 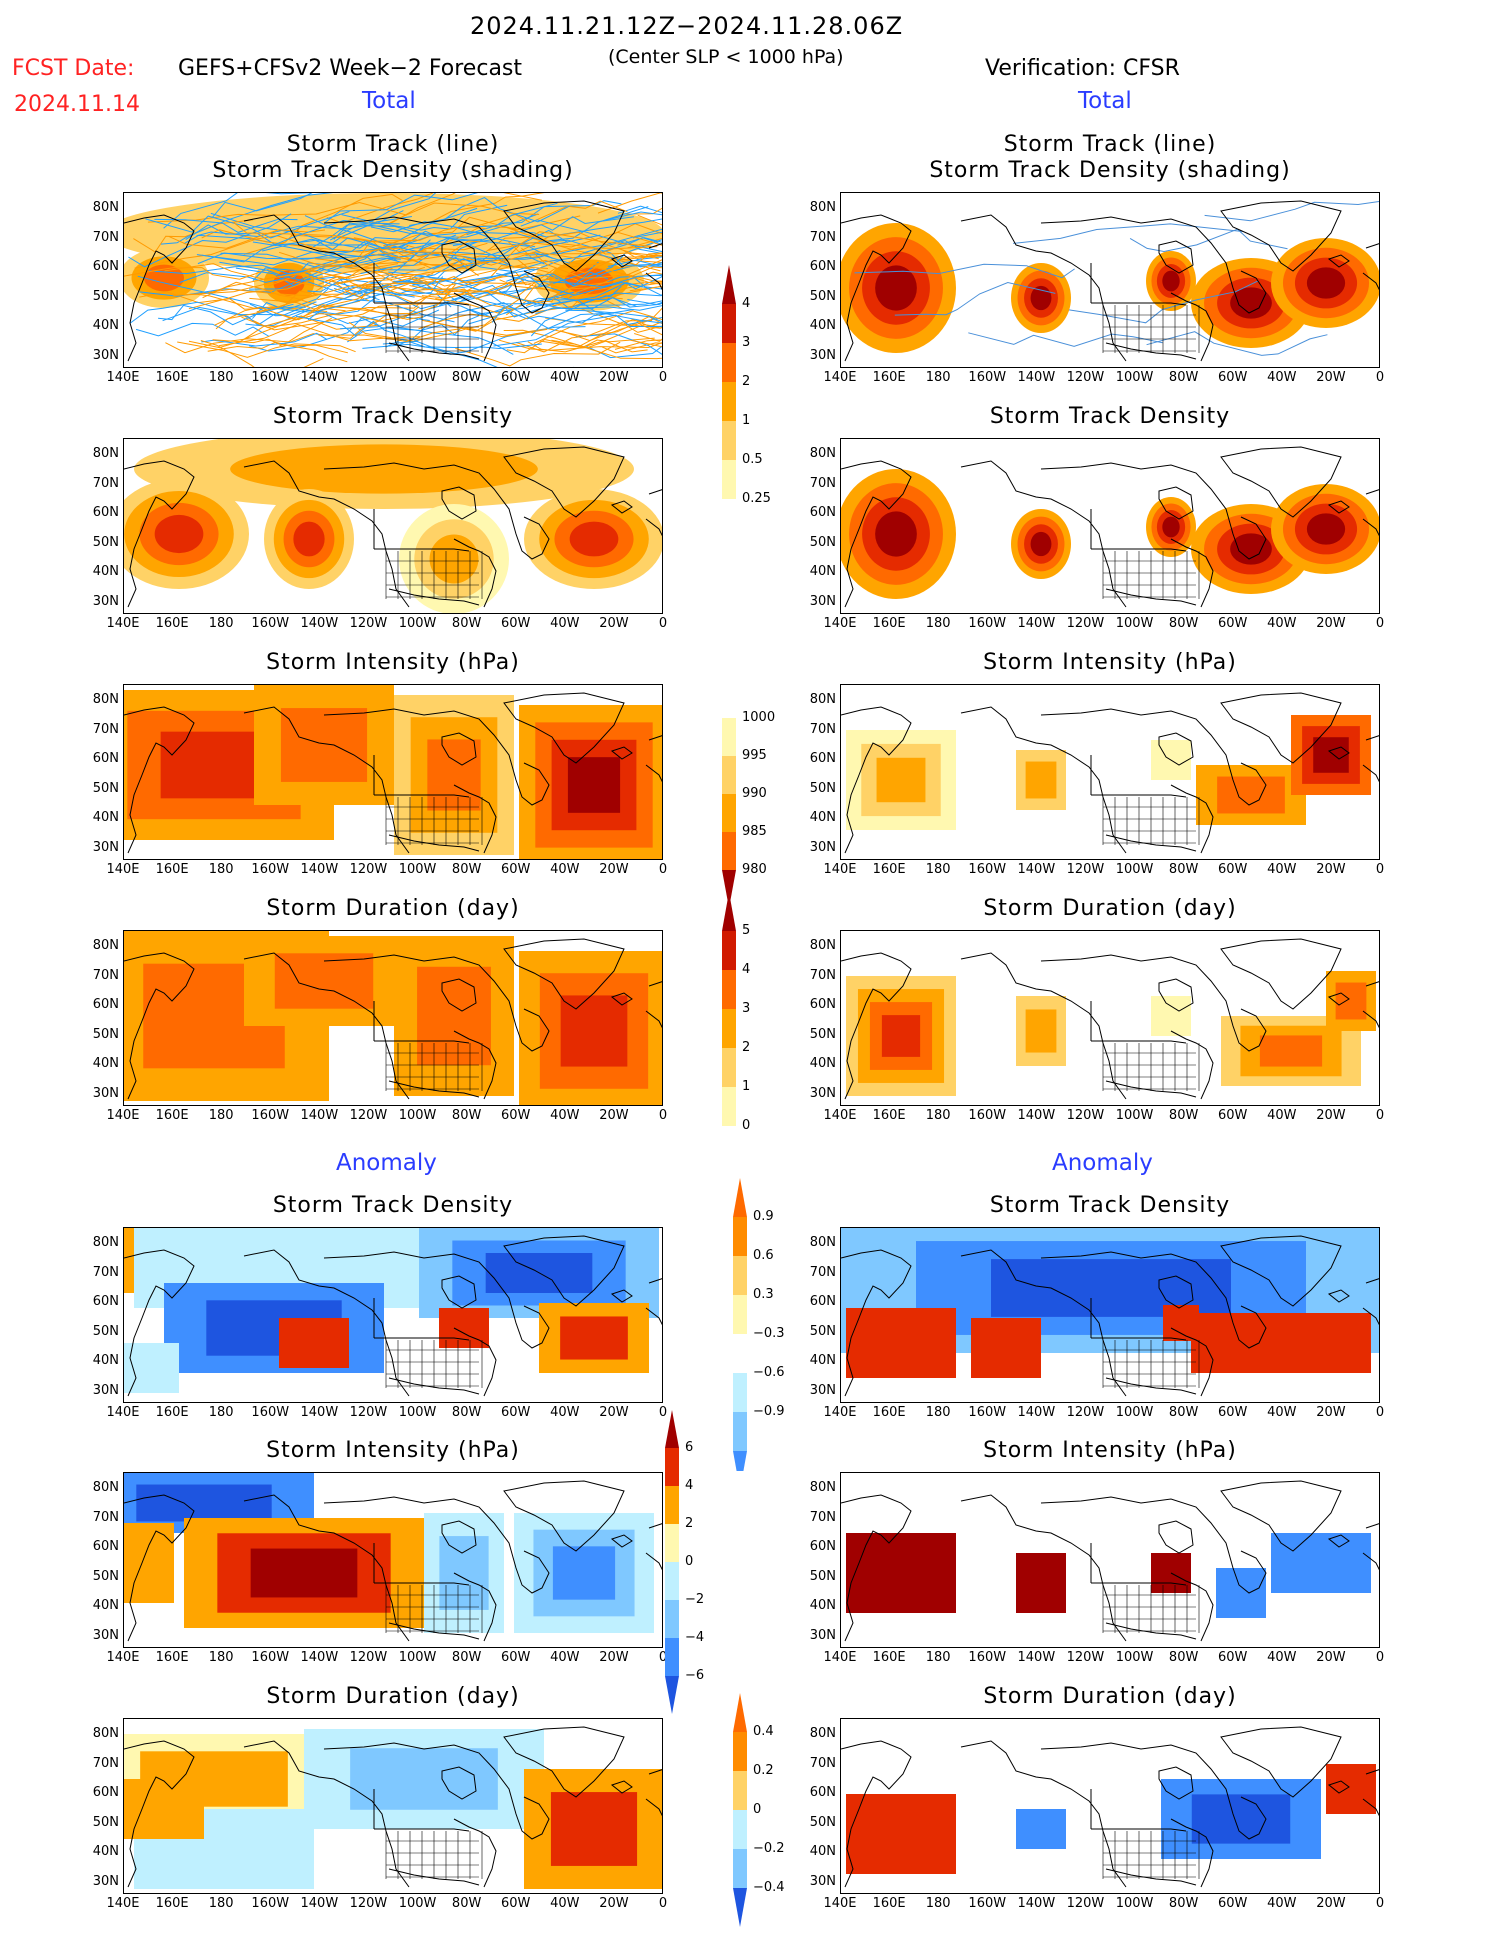 What do you see at coordinates (746, 930) in the screenshot?
I see `colorbar-tick: 5` at bounding box center [746, 930].